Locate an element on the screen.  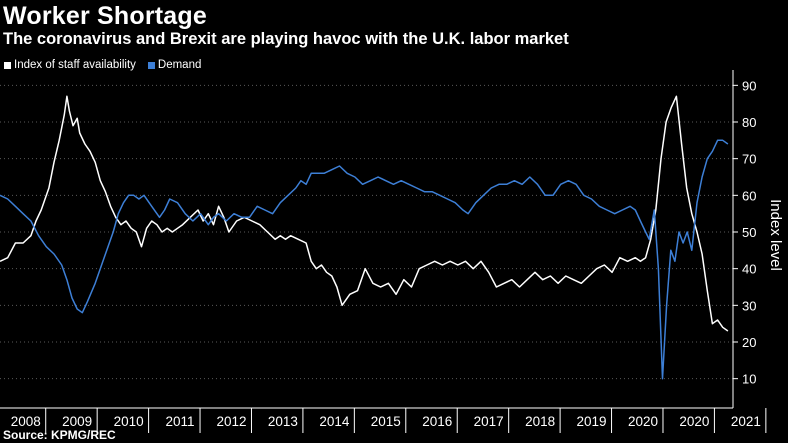
y-tick-label: 50 is located at coordinates (749, 232).